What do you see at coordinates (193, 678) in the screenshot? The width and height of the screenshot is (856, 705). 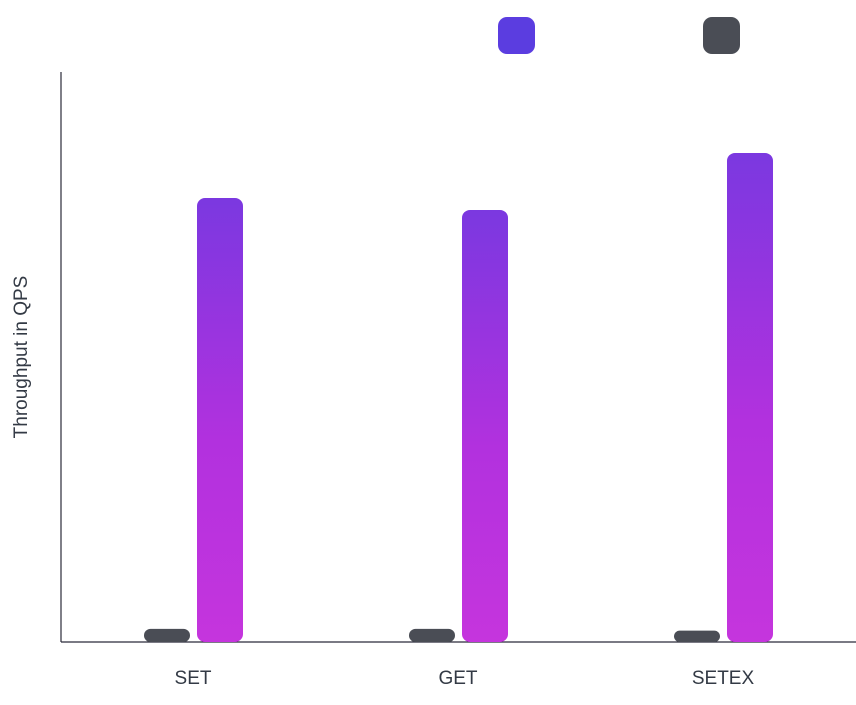 I see `x-tick-label: SET` at bounding box center [193, 678].